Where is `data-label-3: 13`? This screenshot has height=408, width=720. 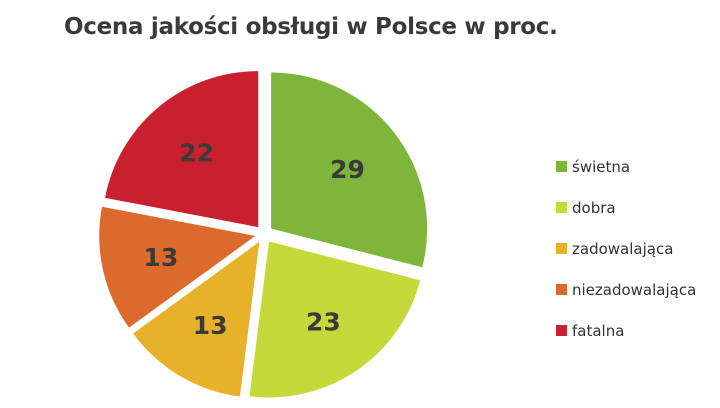 data-label-3: 13 is located at coordinates (160, 257).